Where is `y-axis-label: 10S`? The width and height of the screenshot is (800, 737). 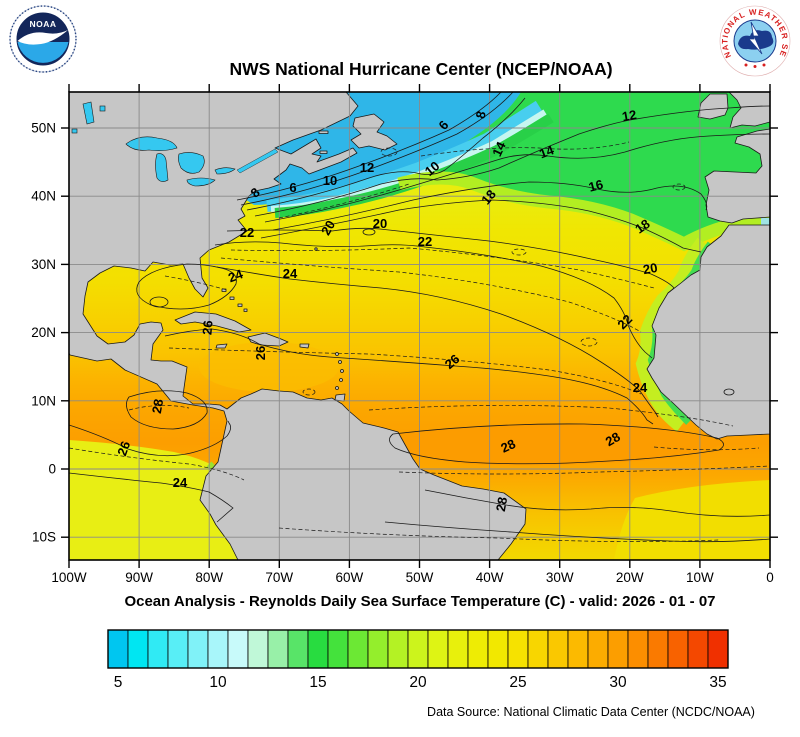 y-axis-label: 10S is located at coordinates (44, 537).